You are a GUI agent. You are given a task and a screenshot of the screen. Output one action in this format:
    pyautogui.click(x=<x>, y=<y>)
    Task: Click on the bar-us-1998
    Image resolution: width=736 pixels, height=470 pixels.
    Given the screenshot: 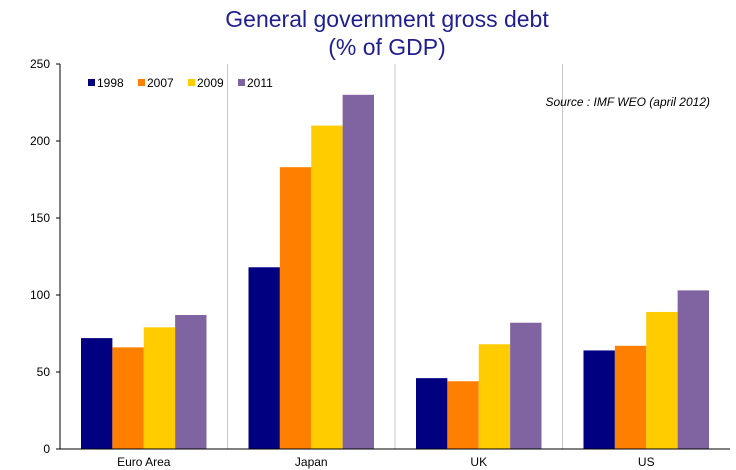 What is the action you would take?
    pyautogui.click(x=599, y=399)
    